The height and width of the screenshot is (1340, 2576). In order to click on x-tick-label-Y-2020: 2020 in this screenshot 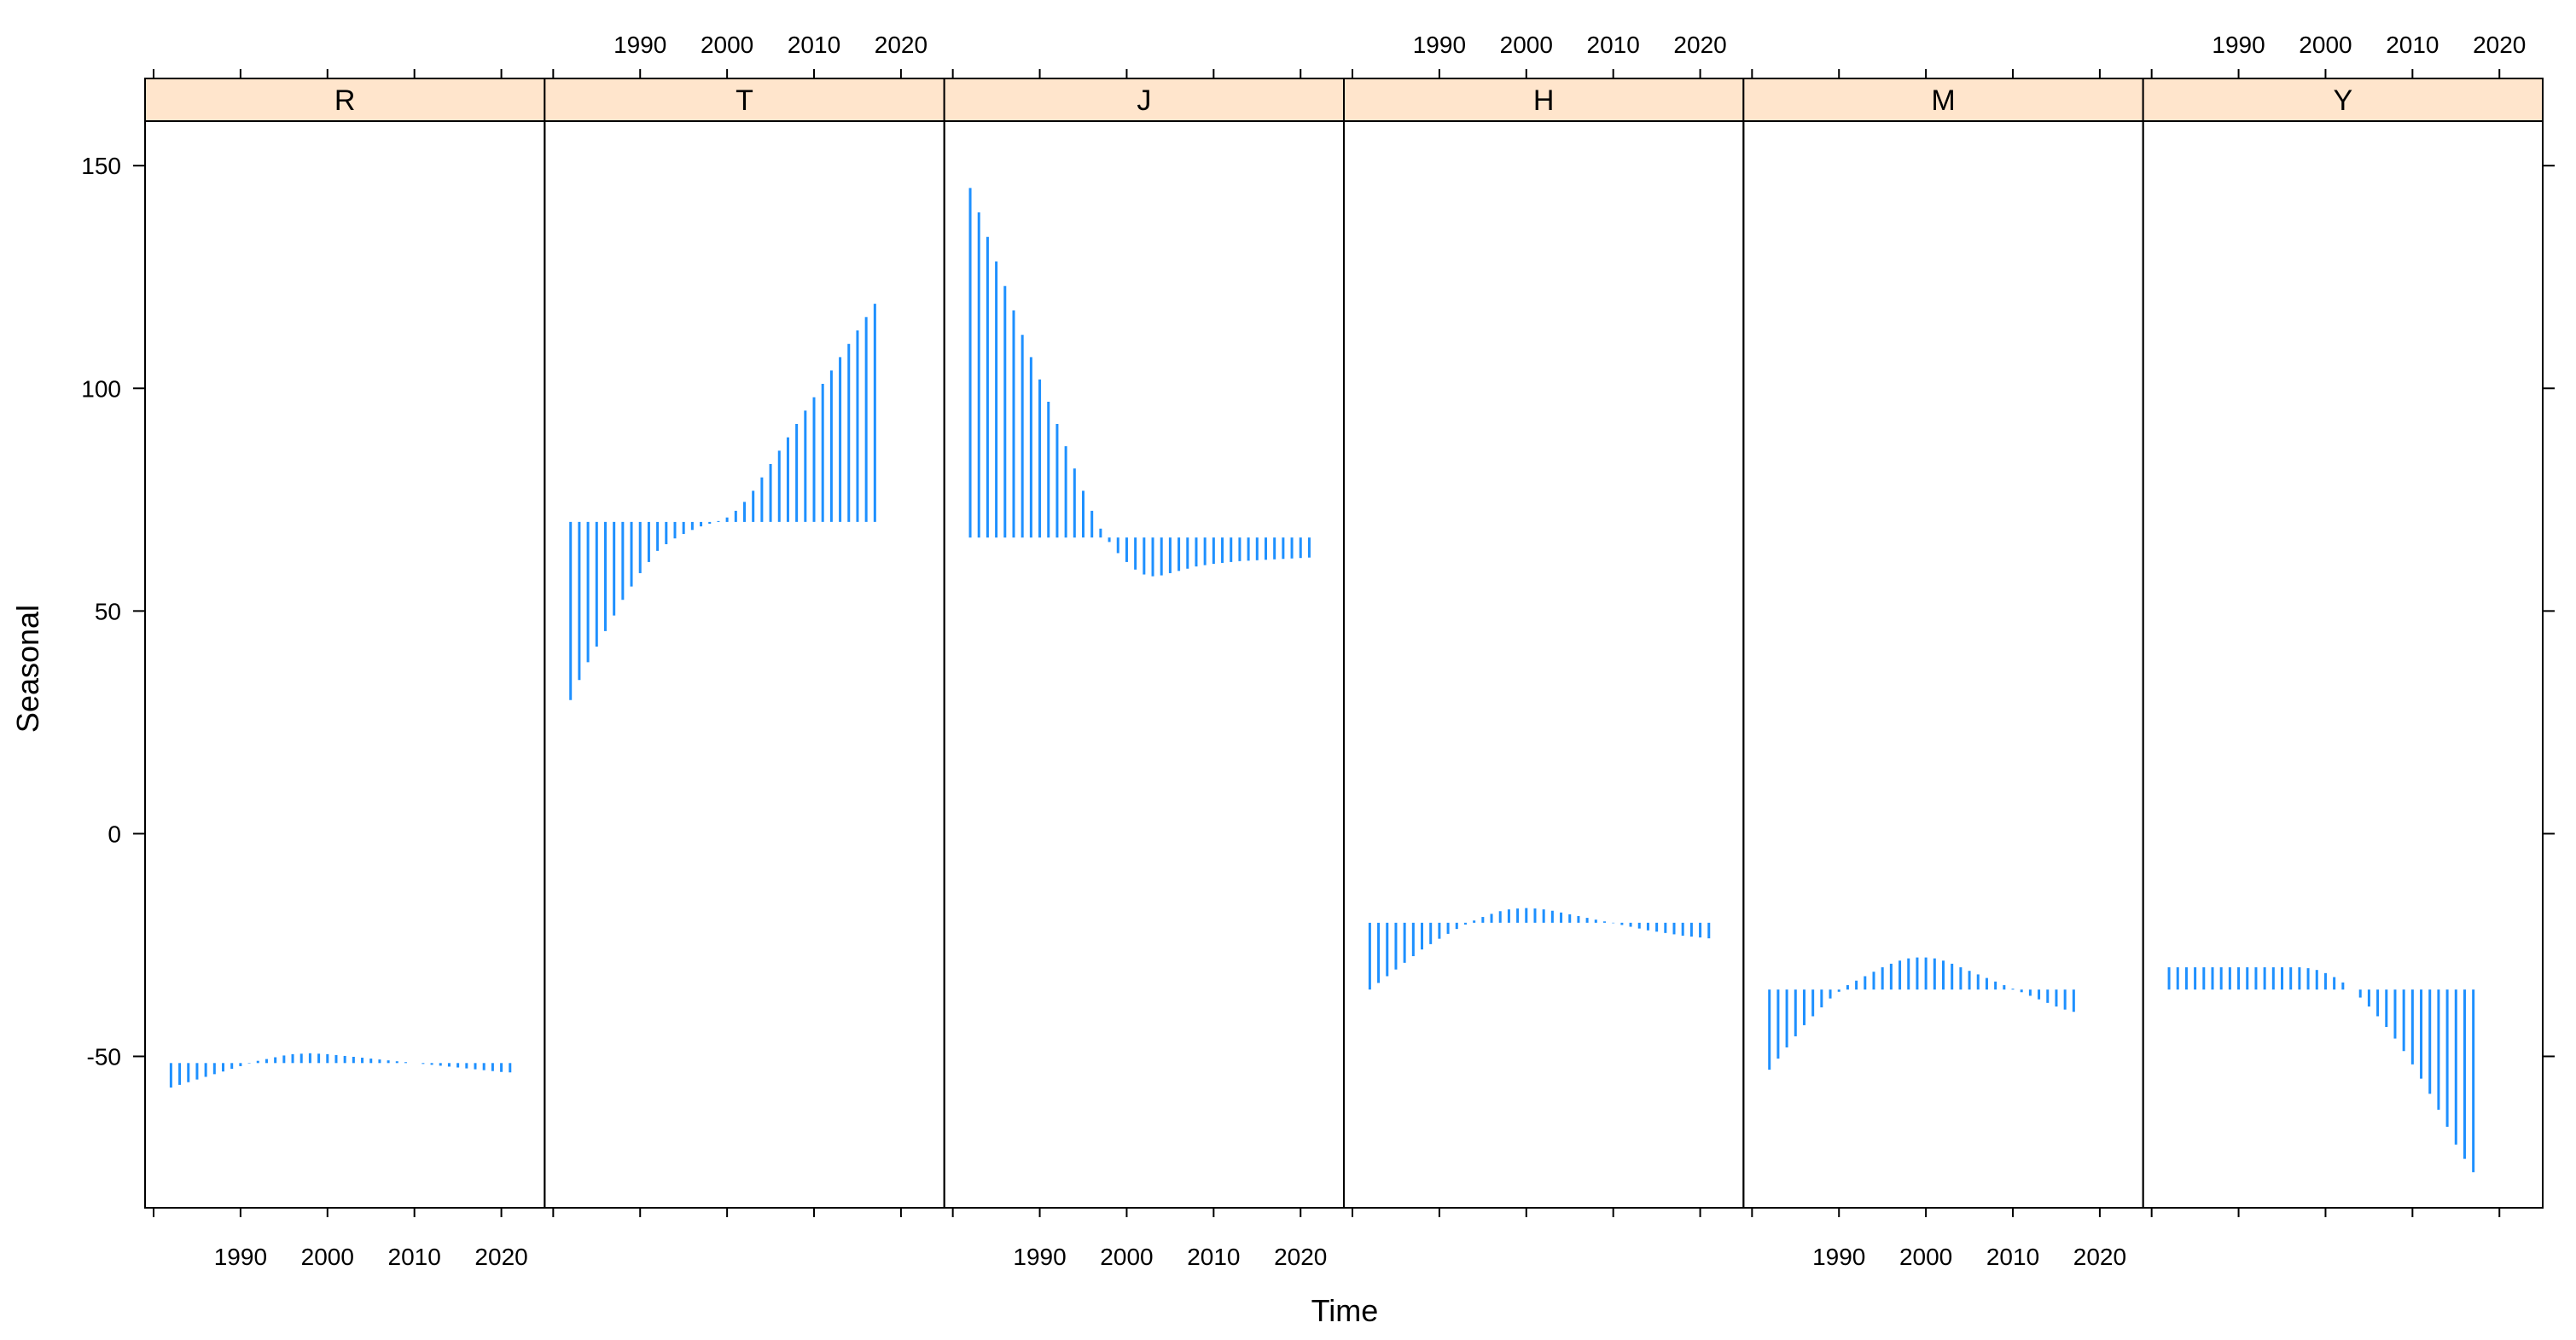, I will do `click(2499, 45)`.